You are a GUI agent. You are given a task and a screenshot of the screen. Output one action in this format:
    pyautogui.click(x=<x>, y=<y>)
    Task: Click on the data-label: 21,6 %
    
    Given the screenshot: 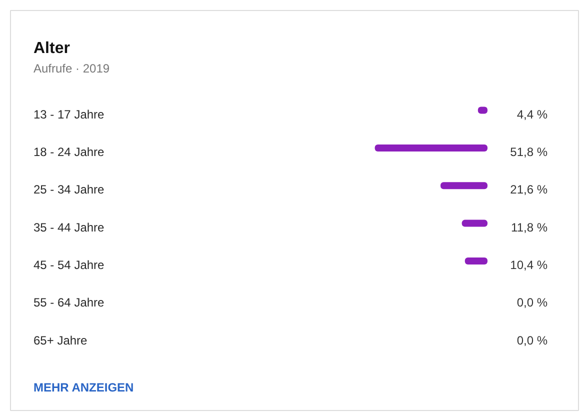 What is the action you would take?
    pyautogui.click(x=529, y=189)
    